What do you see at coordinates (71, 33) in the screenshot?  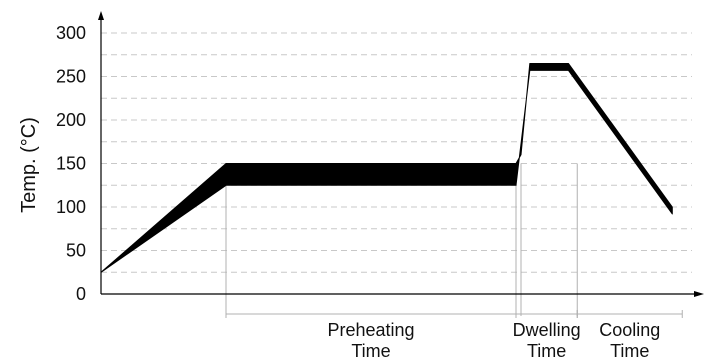 I see `y-tick-label: 300` at bounding box center [71, 33].